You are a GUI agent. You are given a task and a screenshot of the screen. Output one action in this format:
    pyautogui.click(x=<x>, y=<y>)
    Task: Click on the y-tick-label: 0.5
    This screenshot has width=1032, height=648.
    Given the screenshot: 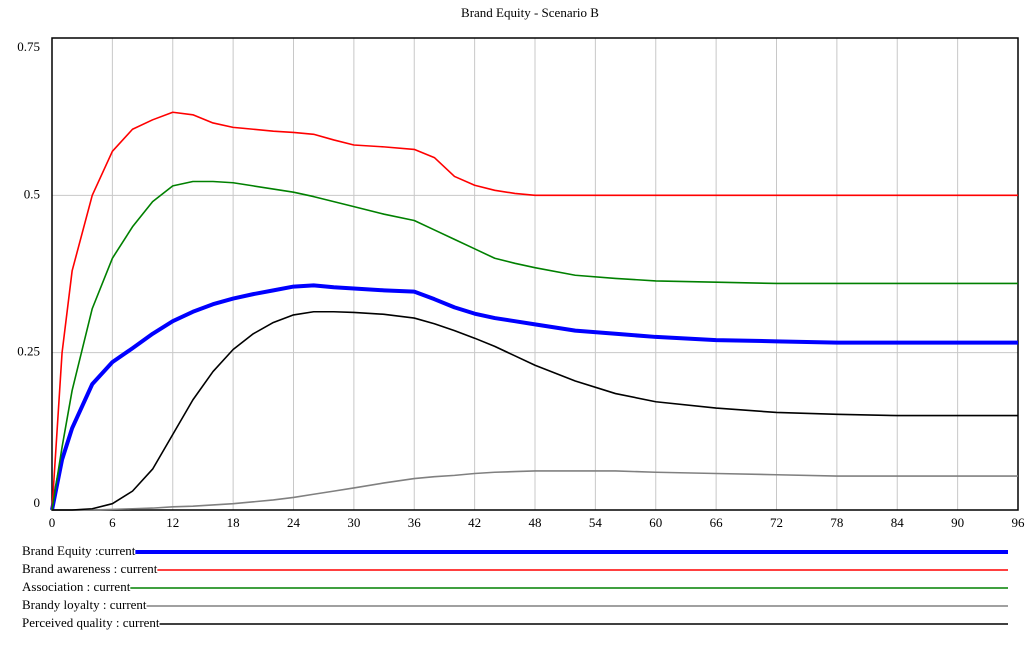 What is the action you would take?
    pyautogui.click(x=32, y=193)
    